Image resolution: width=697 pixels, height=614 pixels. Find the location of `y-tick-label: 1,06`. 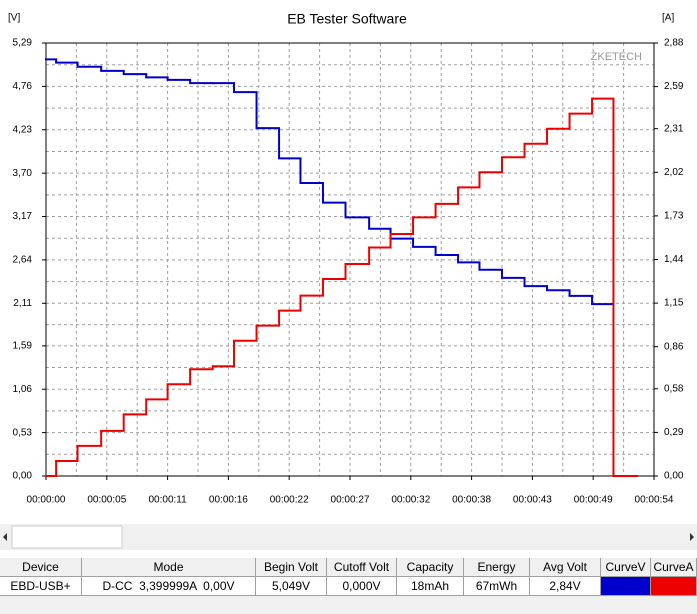

y-tick-label: 1,06 is located at coordinates (23, 389).